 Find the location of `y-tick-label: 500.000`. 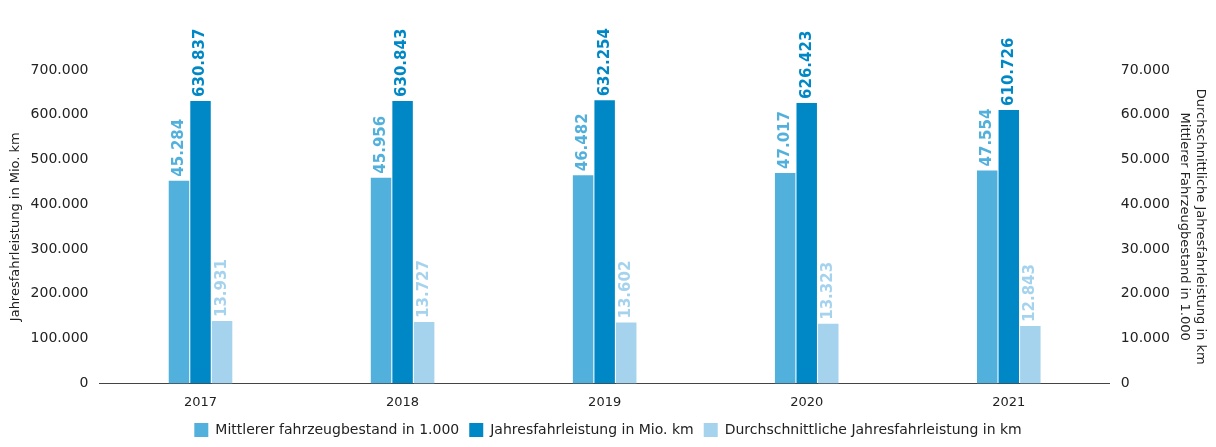

y-tick-label: 500.000 is located at coordinates (59, 158).